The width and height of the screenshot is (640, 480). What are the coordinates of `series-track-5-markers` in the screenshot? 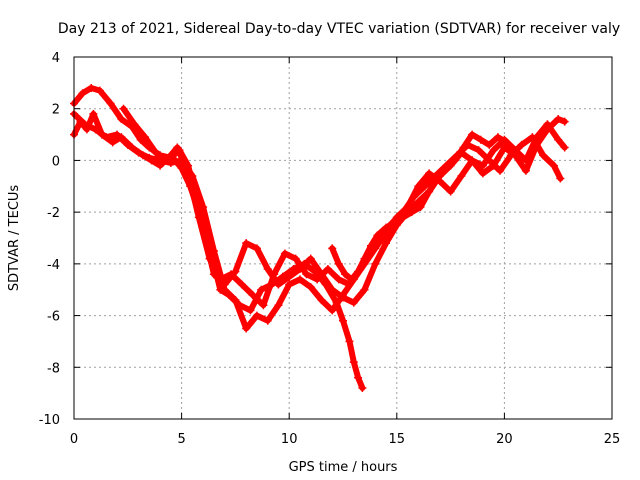 It's located at (419, 207).